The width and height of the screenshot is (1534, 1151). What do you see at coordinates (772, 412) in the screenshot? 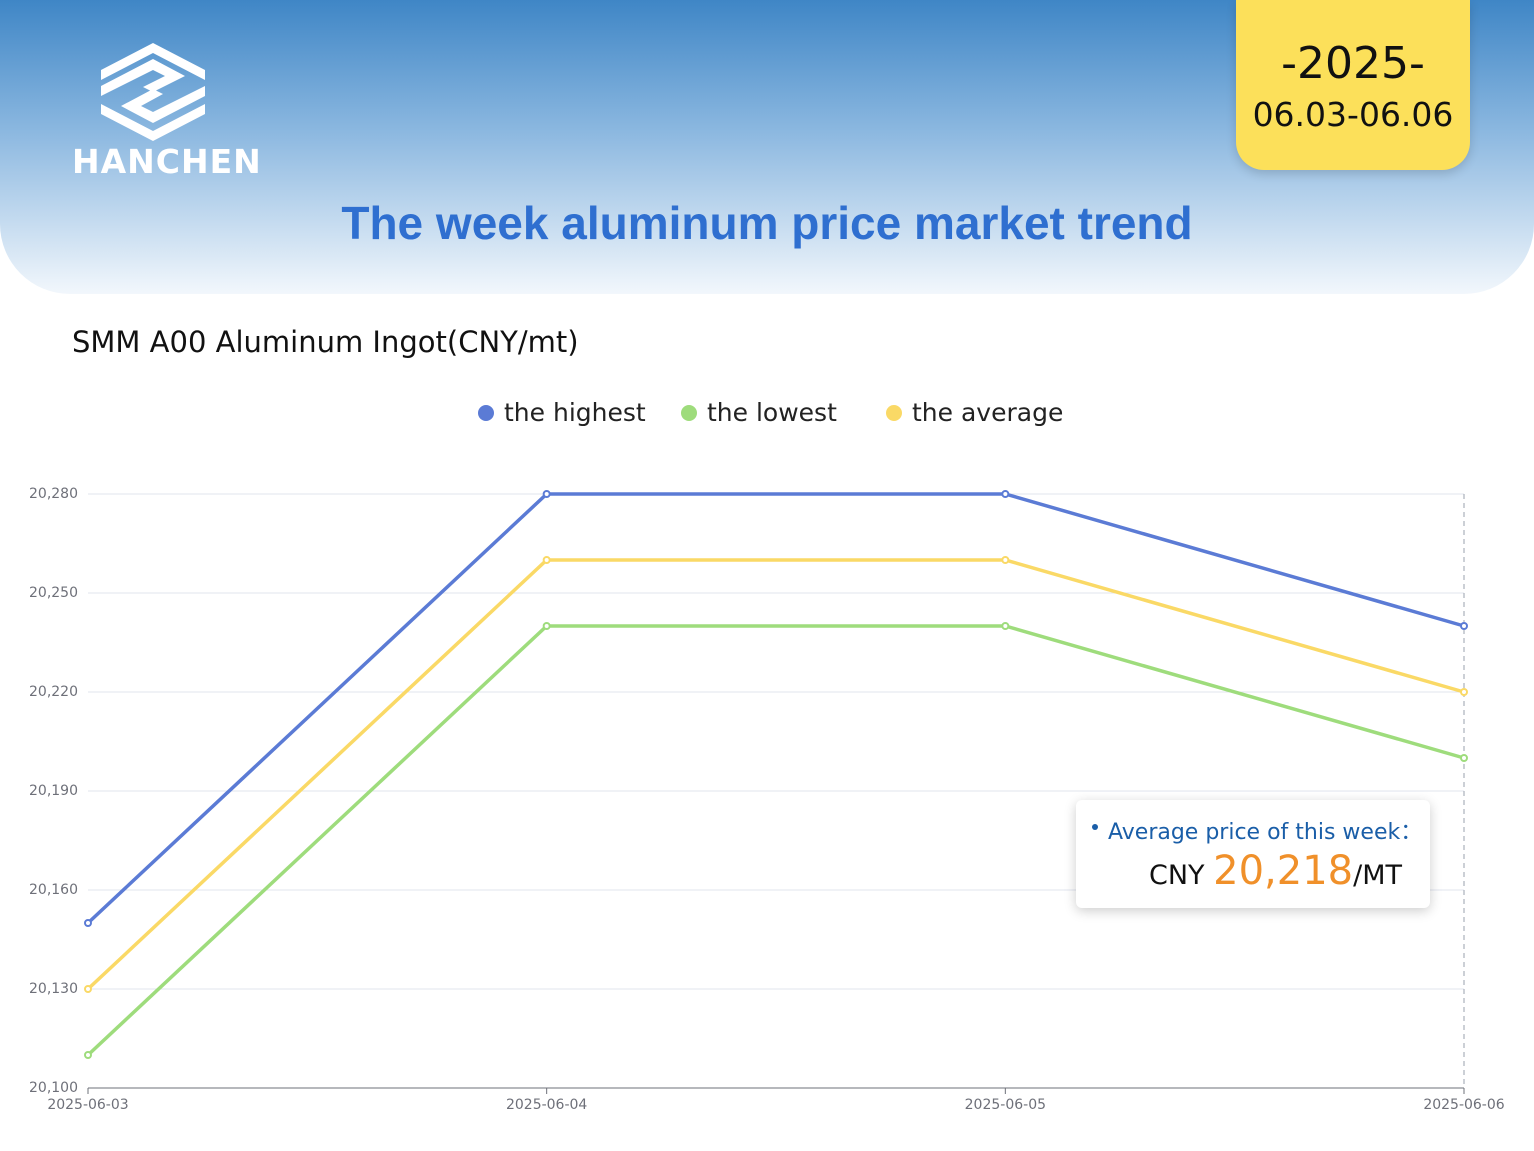
I see `legend-label: the lowest` at bounding box center [772, 412].